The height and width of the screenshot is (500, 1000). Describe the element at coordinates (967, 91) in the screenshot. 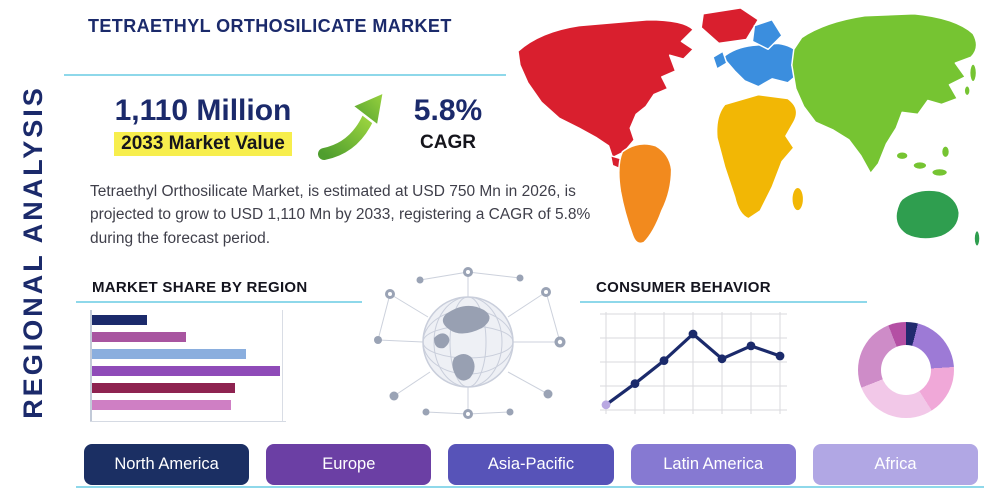

I see `island-japan-south` at that location.